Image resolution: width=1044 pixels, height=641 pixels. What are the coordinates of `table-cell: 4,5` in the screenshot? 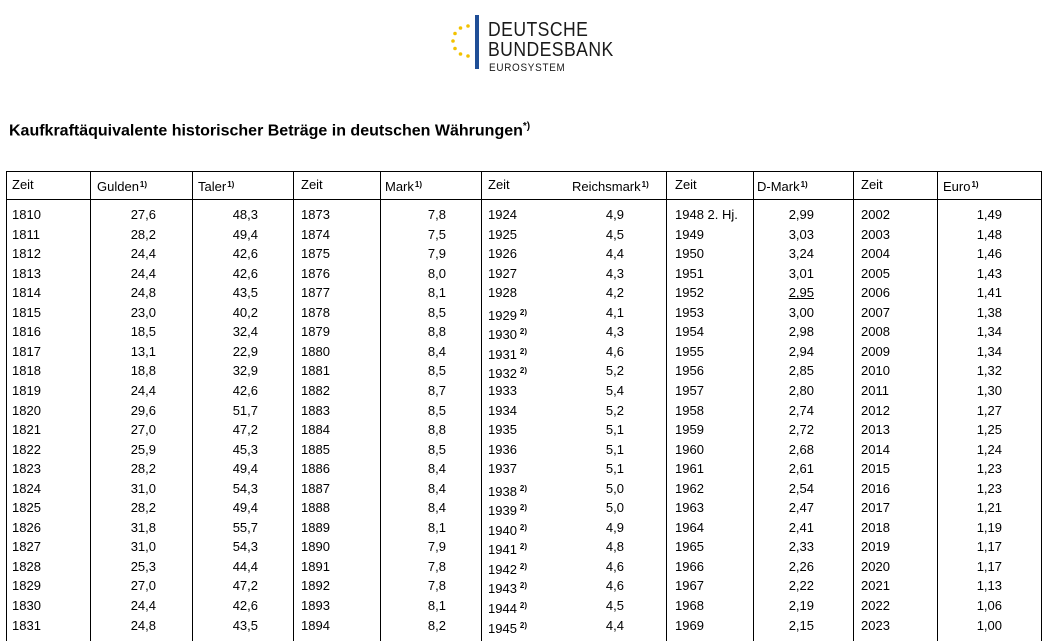 It's located at (614, 605).